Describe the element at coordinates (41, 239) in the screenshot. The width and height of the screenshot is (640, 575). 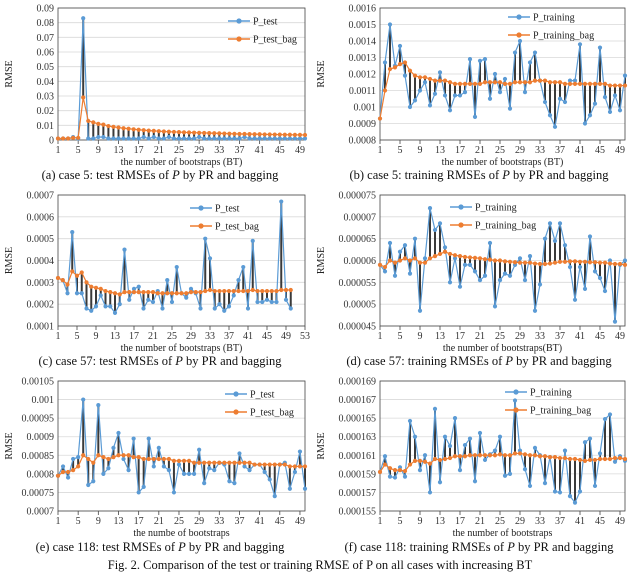
I see `y-tick-label: 0.0005` at that location.